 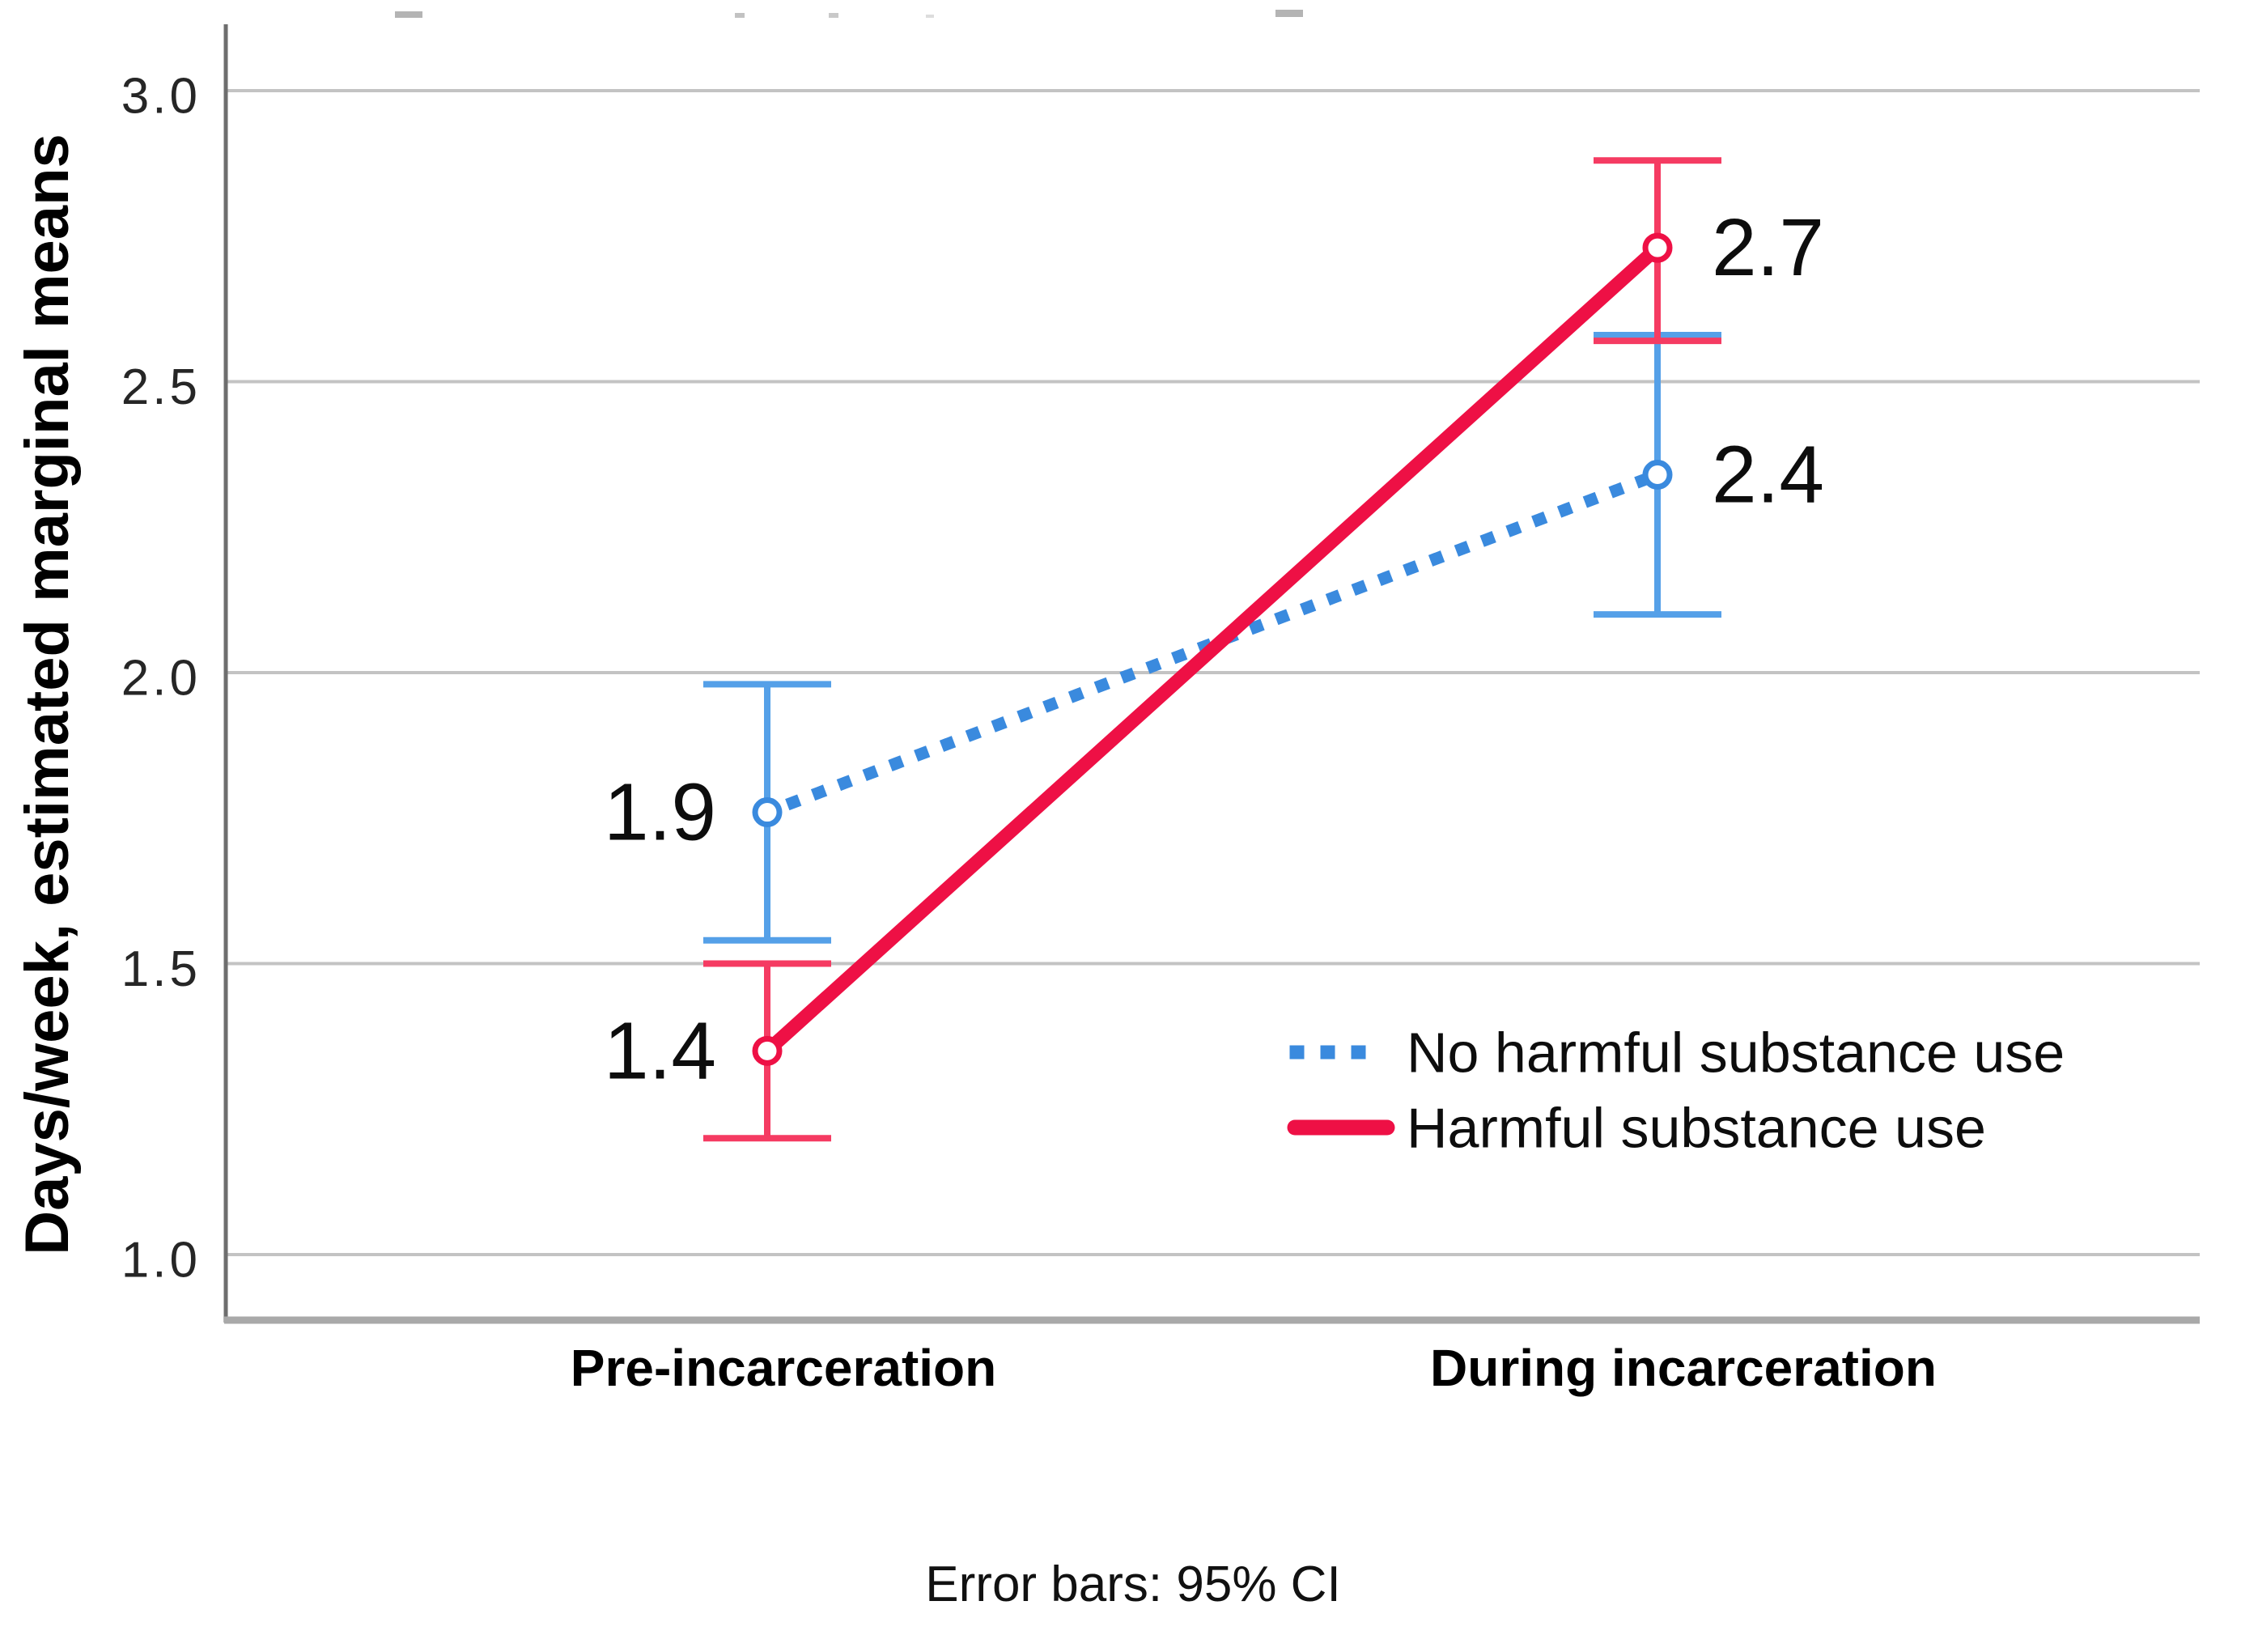 What do you see at coordinates (1768, 248) in the screenshot?
I see `data-label-red-during: 2.7` at bounding box center [1768, 248].